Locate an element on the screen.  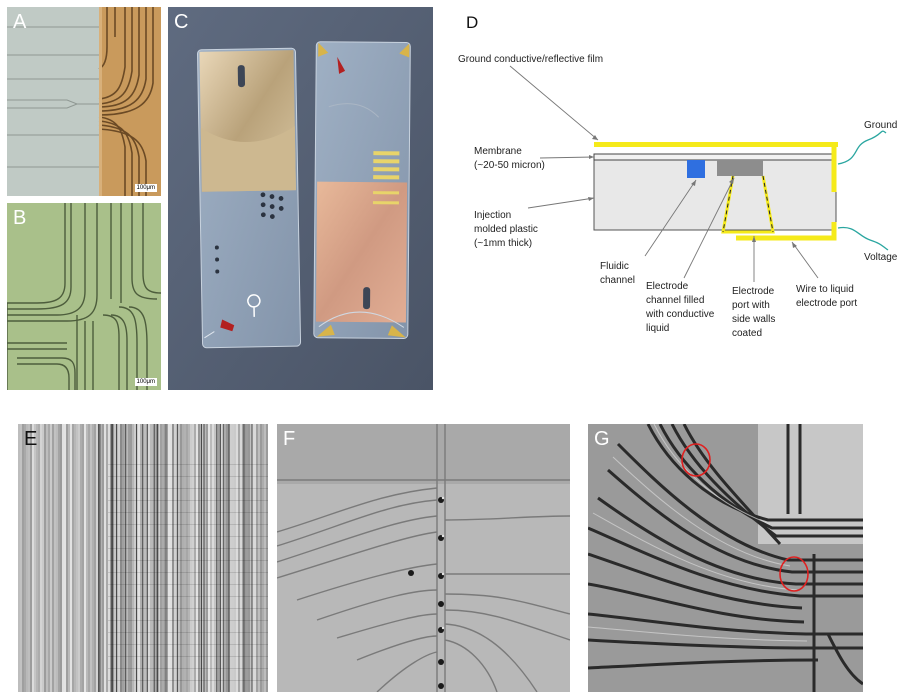
fluidic-channel is located at coordinates (696, 169).